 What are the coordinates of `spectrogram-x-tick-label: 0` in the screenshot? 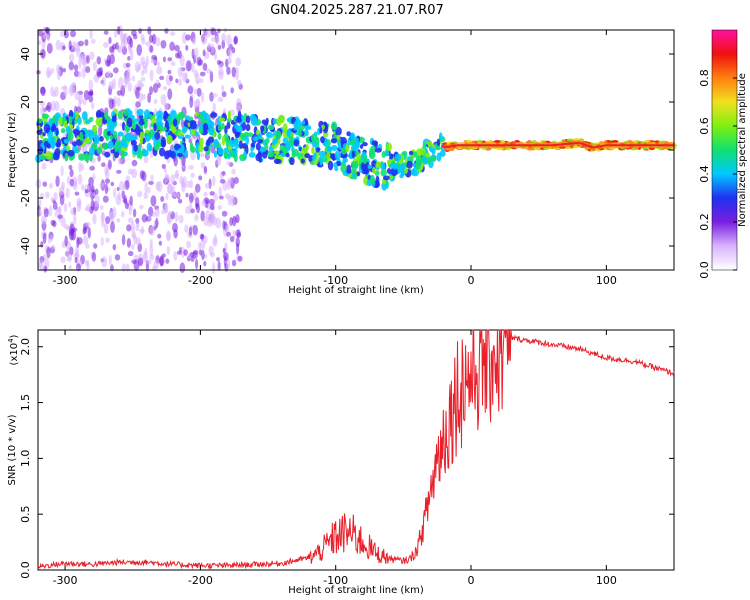 It's located at (471, 280).